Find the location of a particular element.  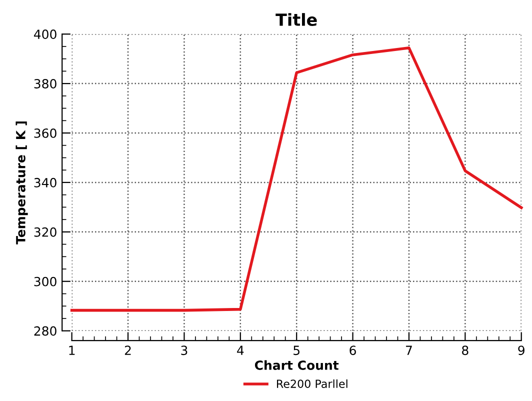

x-tick-label: 5 is located at coordinates (297, 351).